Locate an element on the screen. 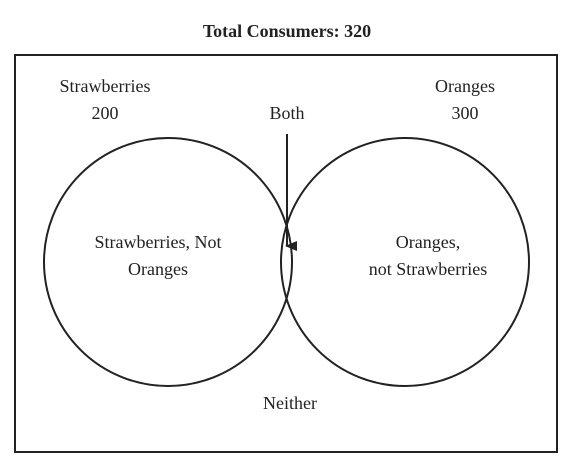  title: Total Consumers: 320 is located at coordinates (287, 31).